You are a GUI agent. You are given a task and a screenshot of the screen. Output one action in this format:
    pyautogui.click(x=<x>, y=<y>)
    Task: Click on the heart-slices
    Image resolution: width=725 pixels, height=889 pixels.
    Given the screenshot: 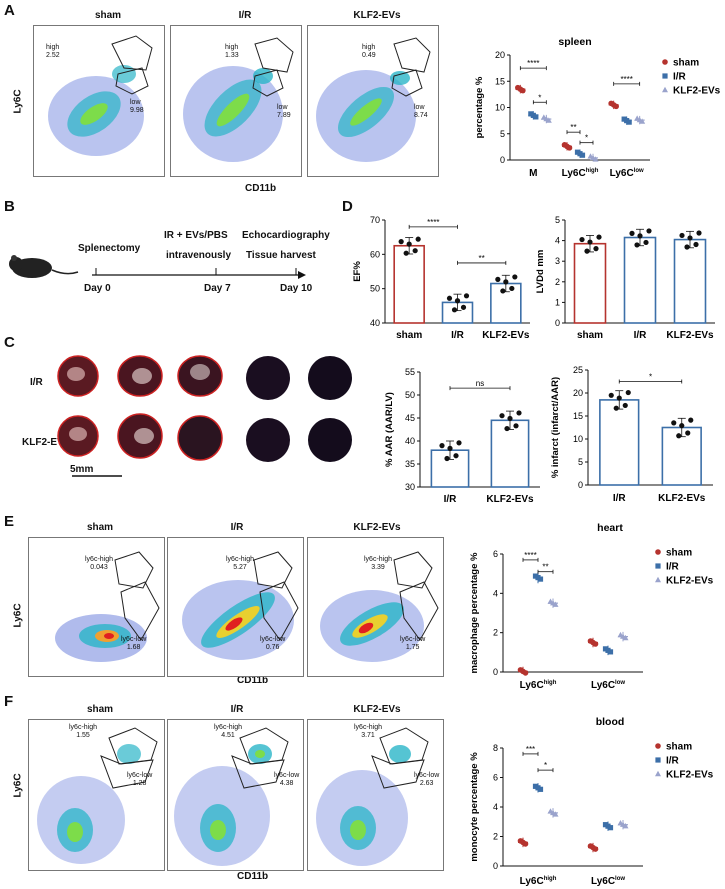 What is the action you would take?
    pyautogui.click(x=204, y=416)
    